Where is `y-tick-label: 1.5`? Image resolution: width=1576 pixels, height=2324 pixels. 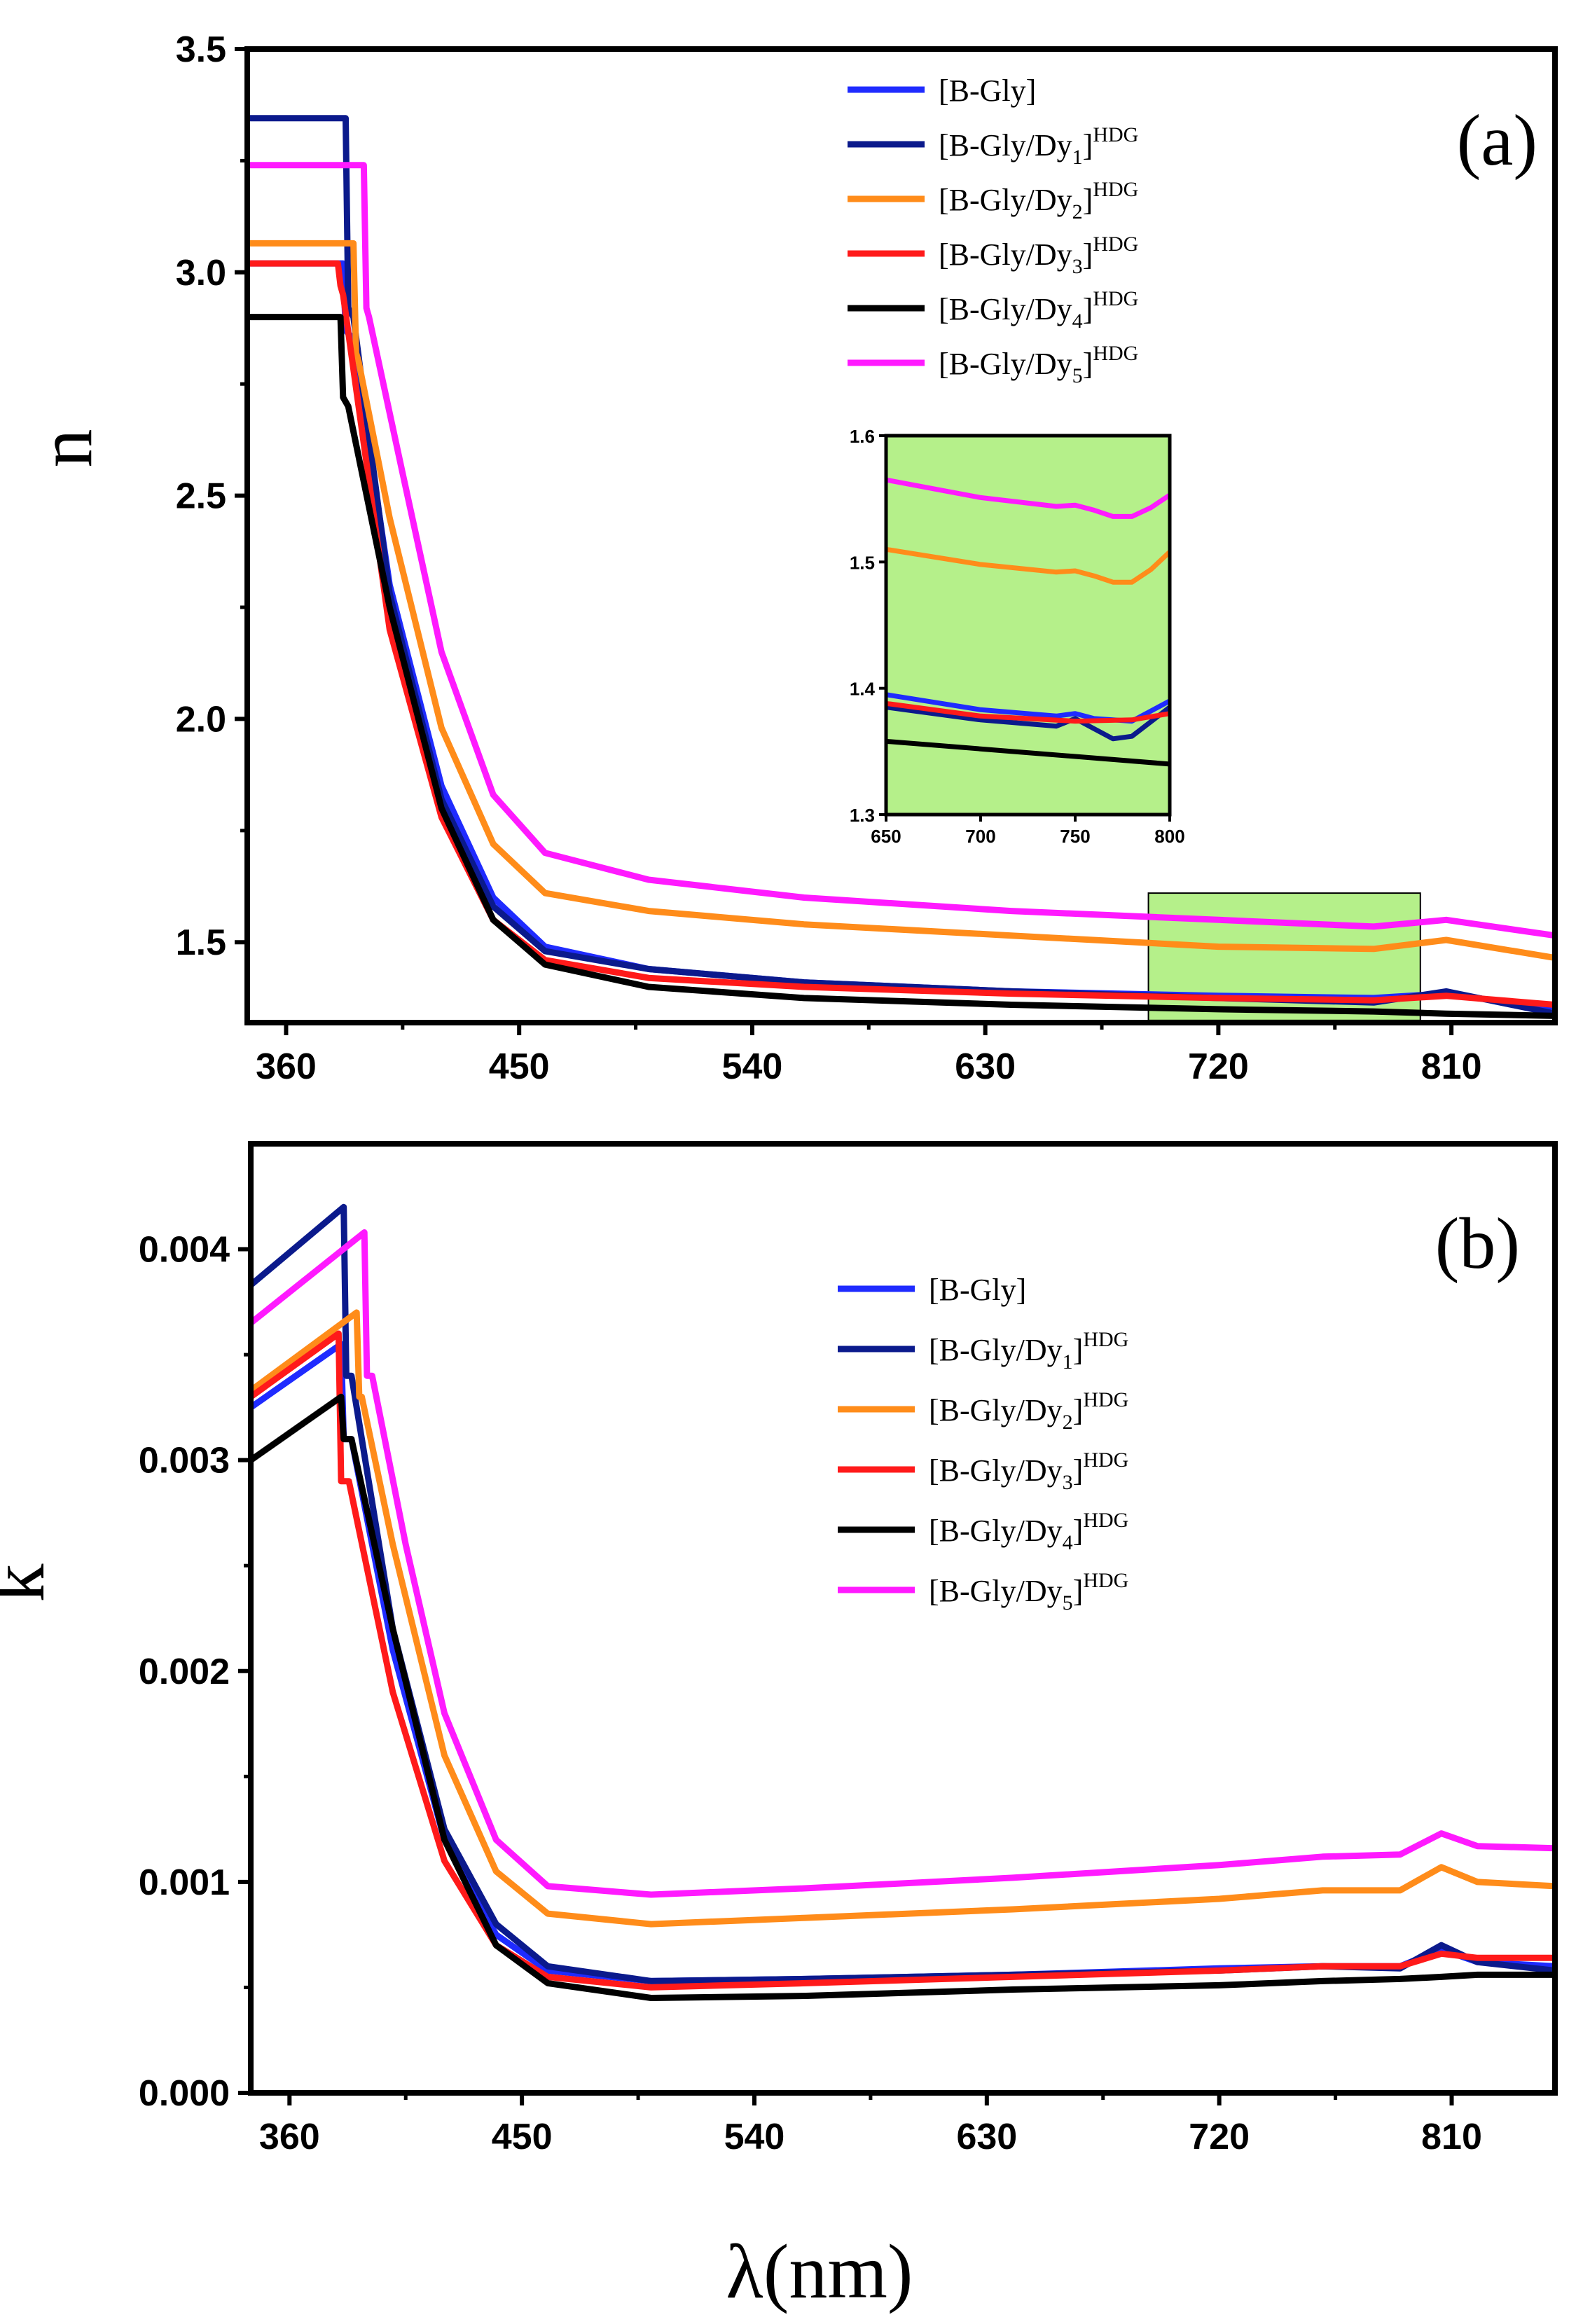 y-tick-label: 1.5 is located at coordinates (201, 942).